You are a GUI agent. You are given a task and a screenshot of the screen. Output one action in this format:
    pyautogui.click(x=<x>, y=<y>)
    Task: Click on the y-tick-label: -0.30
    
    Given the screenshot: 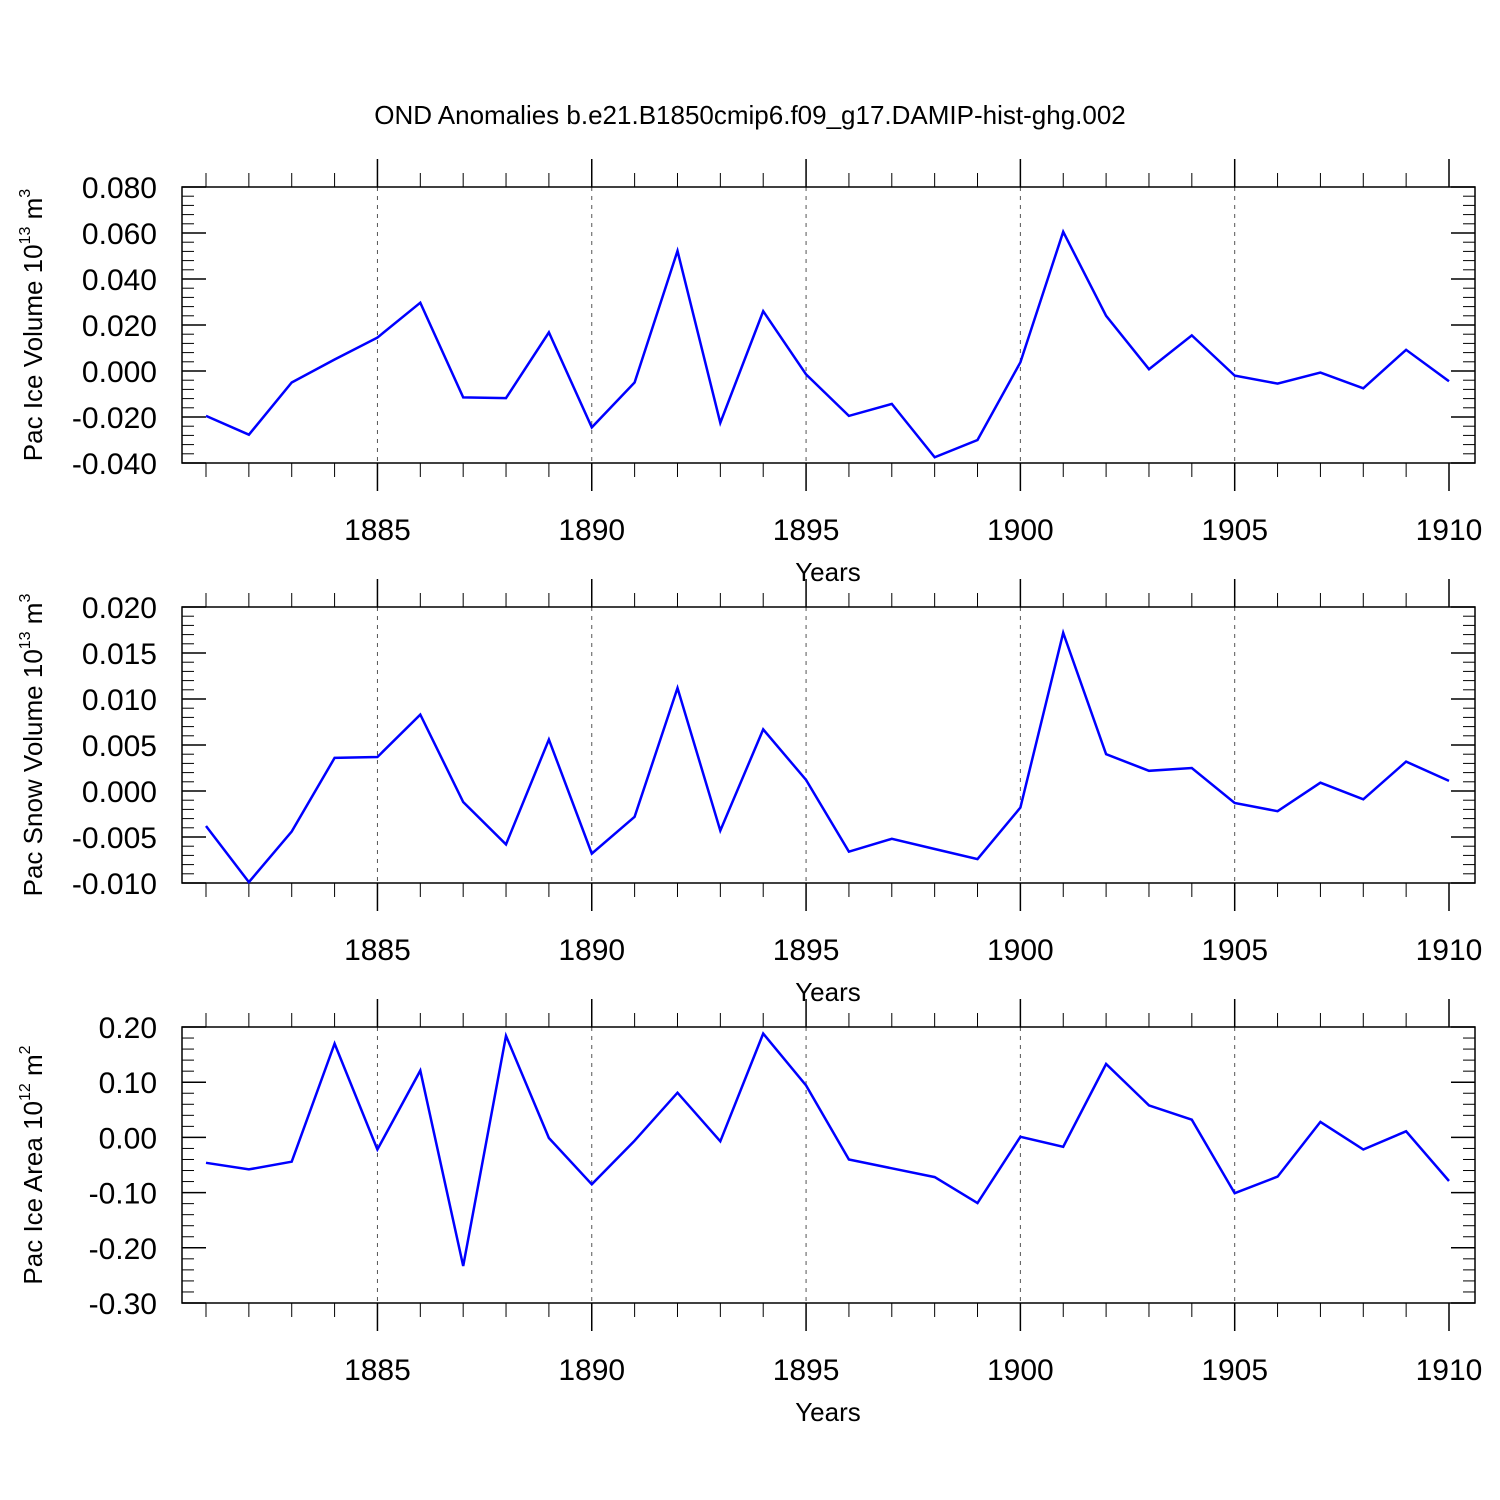 What is the action you would take?
    pyautogui.click(x=123, y=1304)
    